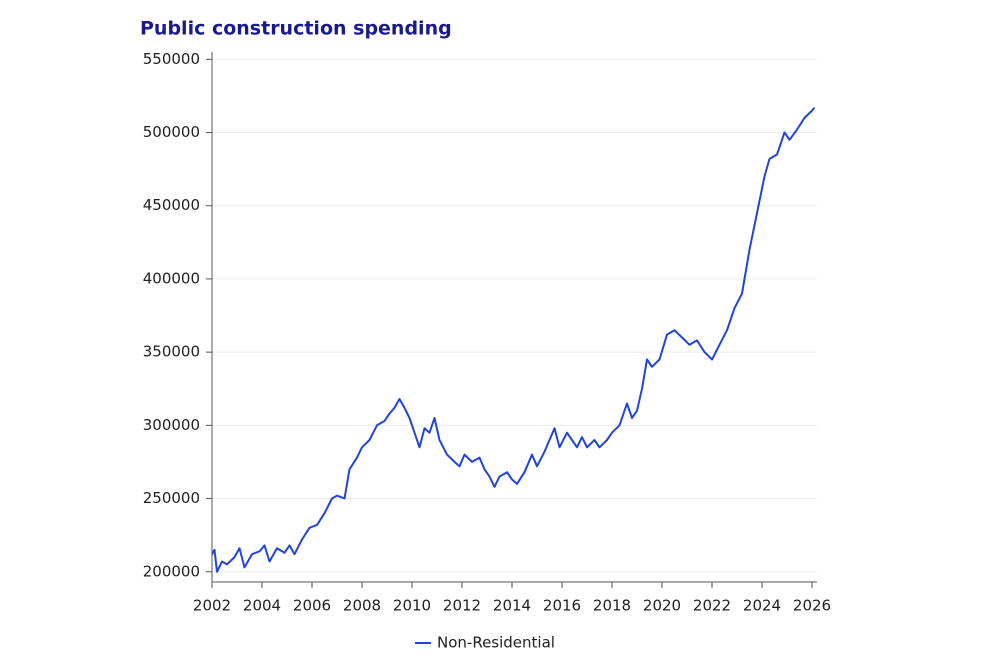  I want to click on y-tick-label: 500000, so click(171, 132).